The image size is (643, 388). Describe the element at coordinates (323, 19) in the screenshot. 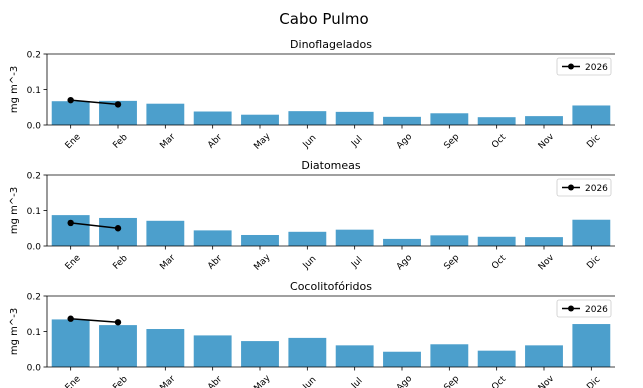

I see `figure-title: Cabo Pulmo` at that location.